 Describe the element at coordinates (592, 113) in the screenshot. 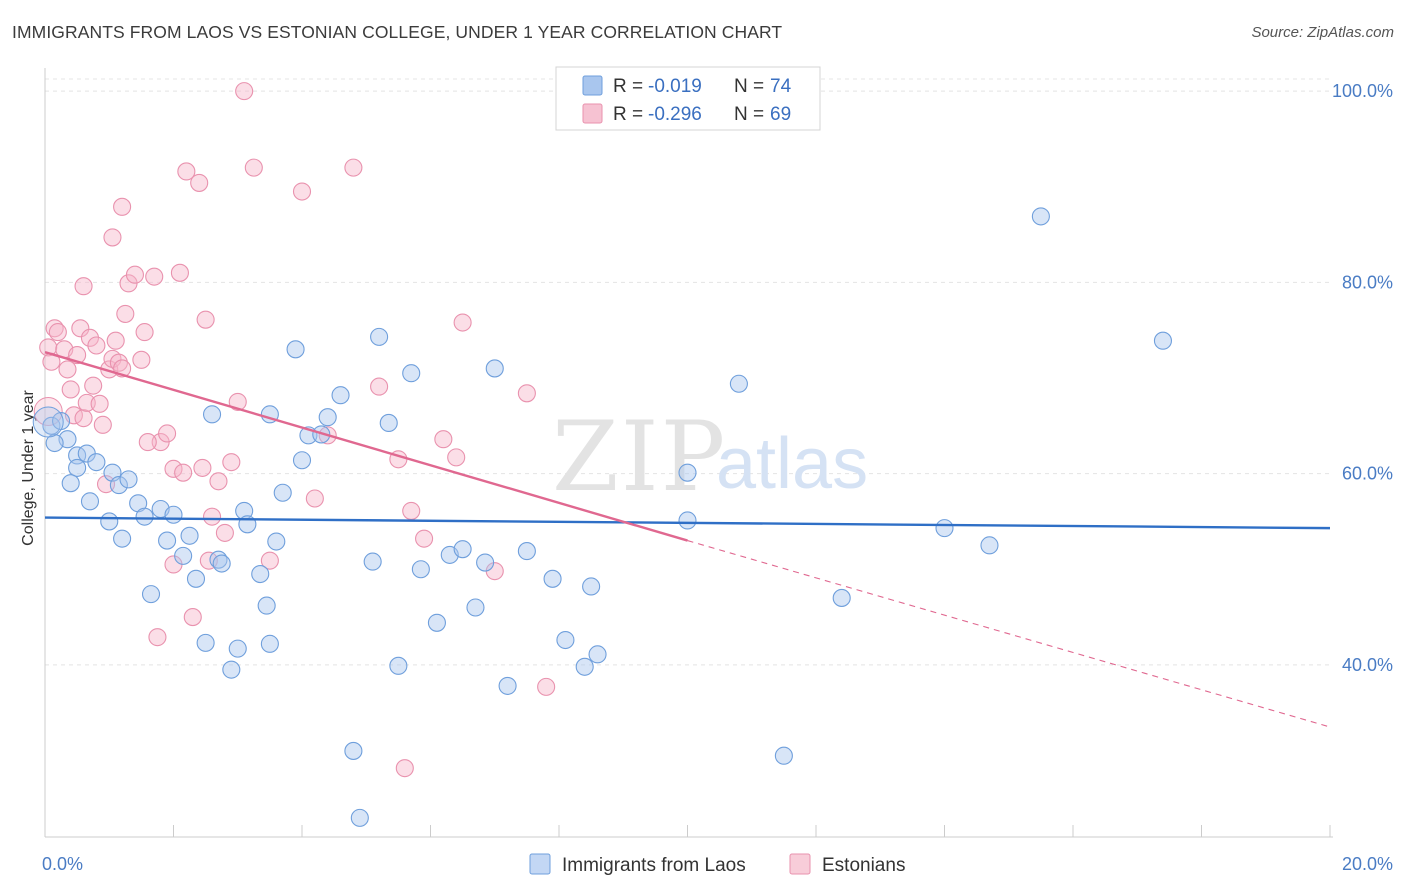

I see `legend-swatch-pink` at that location.